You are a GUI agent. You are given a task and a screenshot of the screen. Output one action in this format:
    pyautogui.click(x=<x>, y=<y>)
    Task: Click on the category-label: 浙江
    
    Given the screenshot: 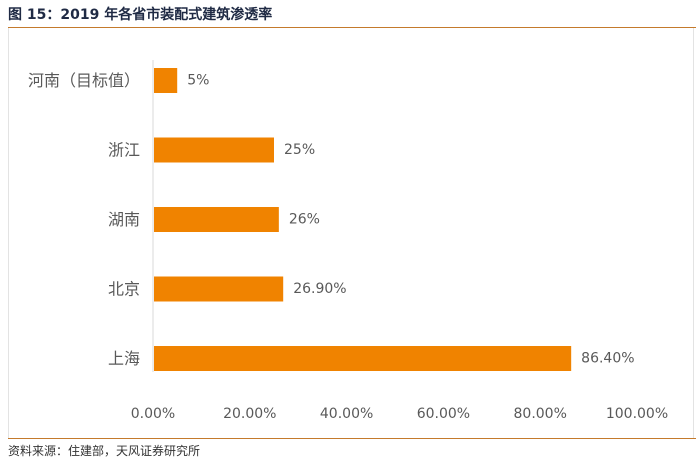 What is the action you would take?
    pyautogui.click(x=124, y=150)
    